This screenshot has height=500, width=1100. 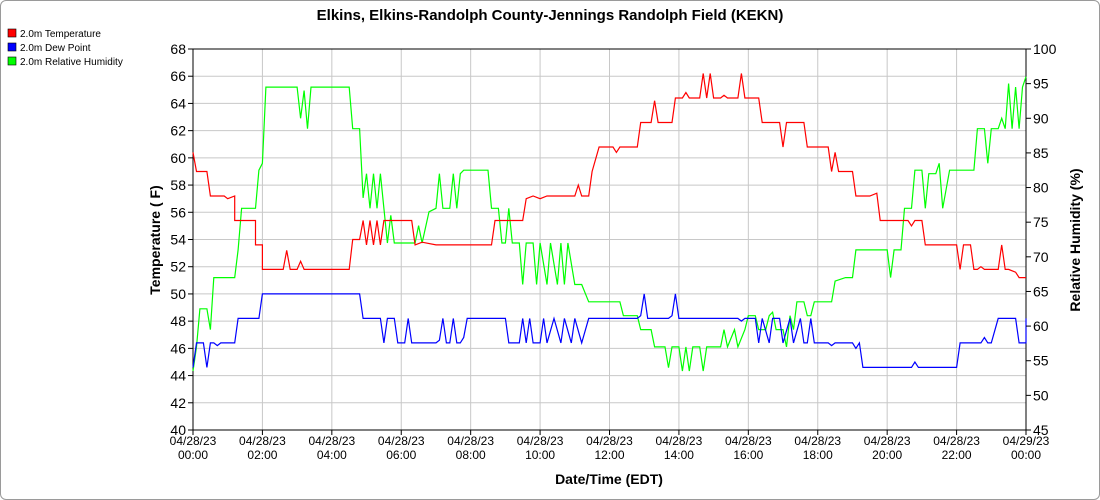 I want to click on y2-tick-label: 55, so click(x=1041, y=361).